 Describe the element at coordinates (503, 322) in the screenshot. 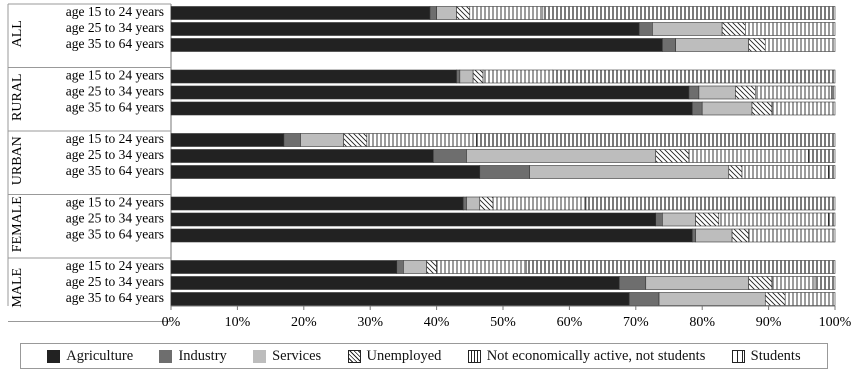

I see `x-tick-label: 50%` at that location.